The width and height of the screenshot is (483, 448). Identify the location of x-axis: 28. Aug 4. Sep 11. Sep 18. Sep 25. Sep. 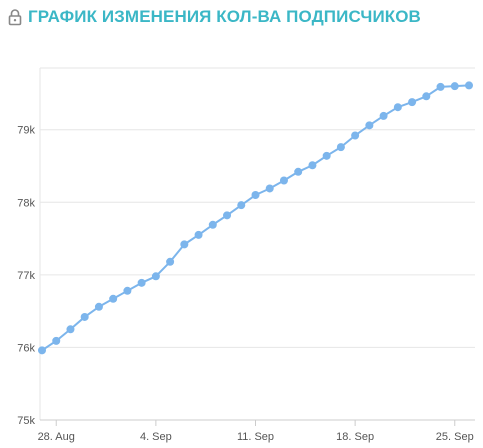
(256, 431).